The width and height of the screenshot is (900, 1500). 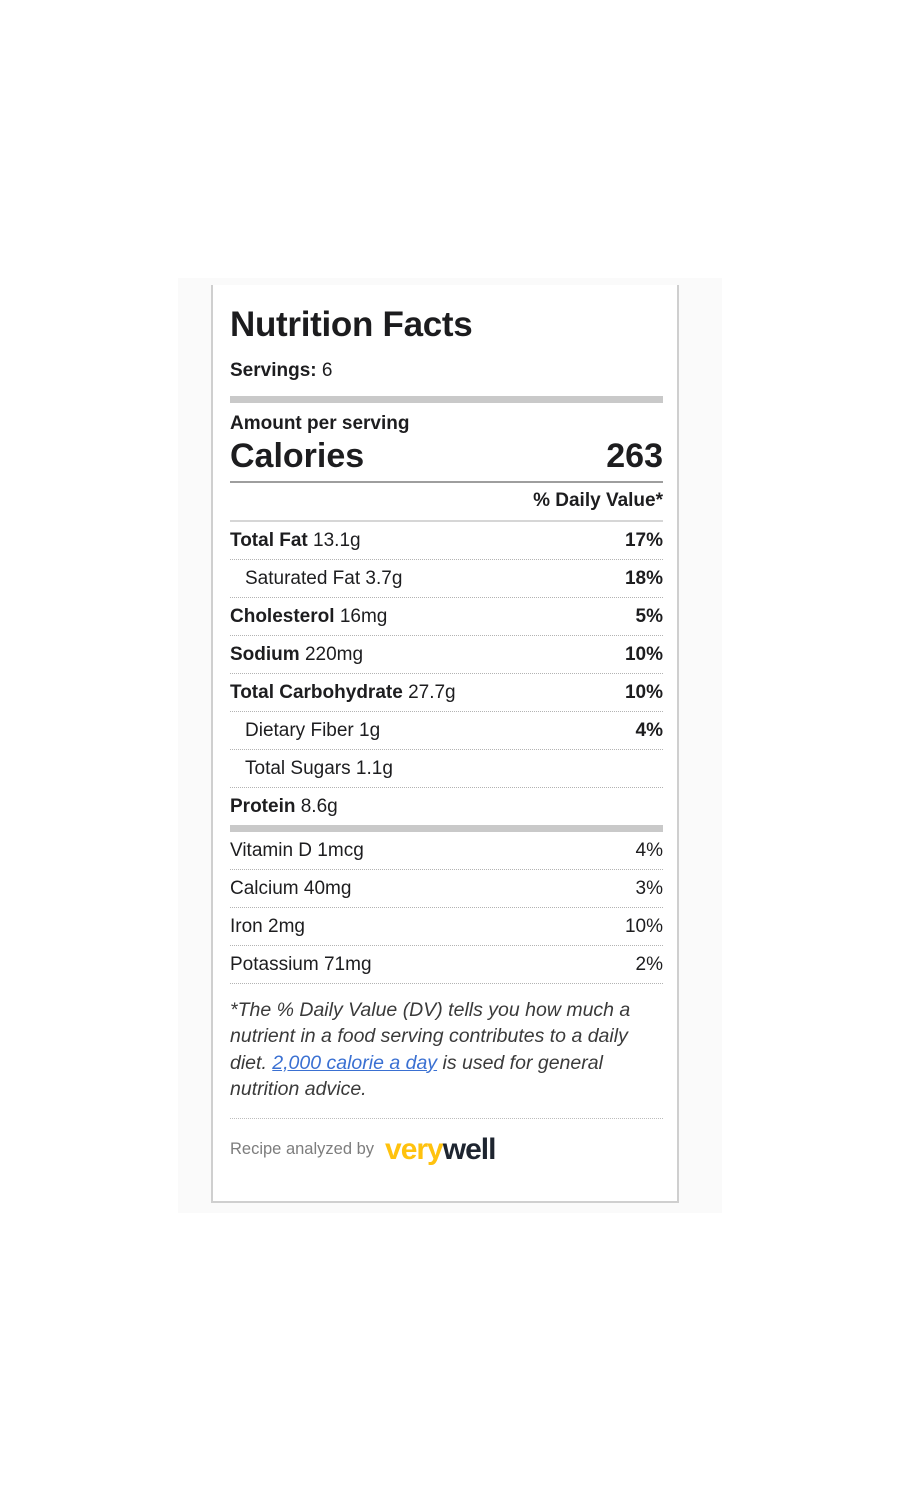 What do you see at coordinates (320, 424) in the screenshot?
I see `amount-per-serving-label: Amount per serving` at bounding box center [320, 424].